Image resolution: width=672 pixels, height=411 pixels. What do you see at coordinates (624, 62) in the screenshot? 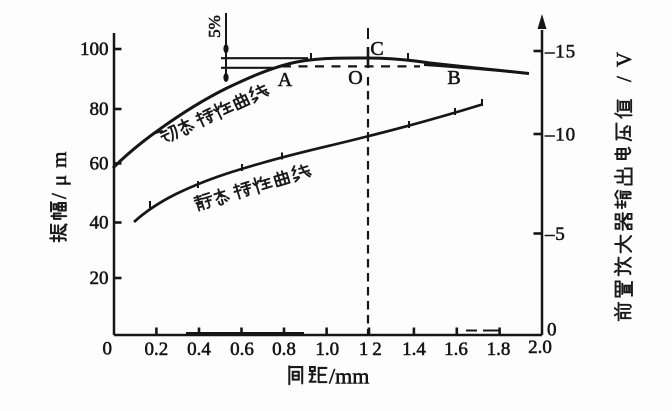
I see `svg-text: /V` at bounding box center [624, 62].